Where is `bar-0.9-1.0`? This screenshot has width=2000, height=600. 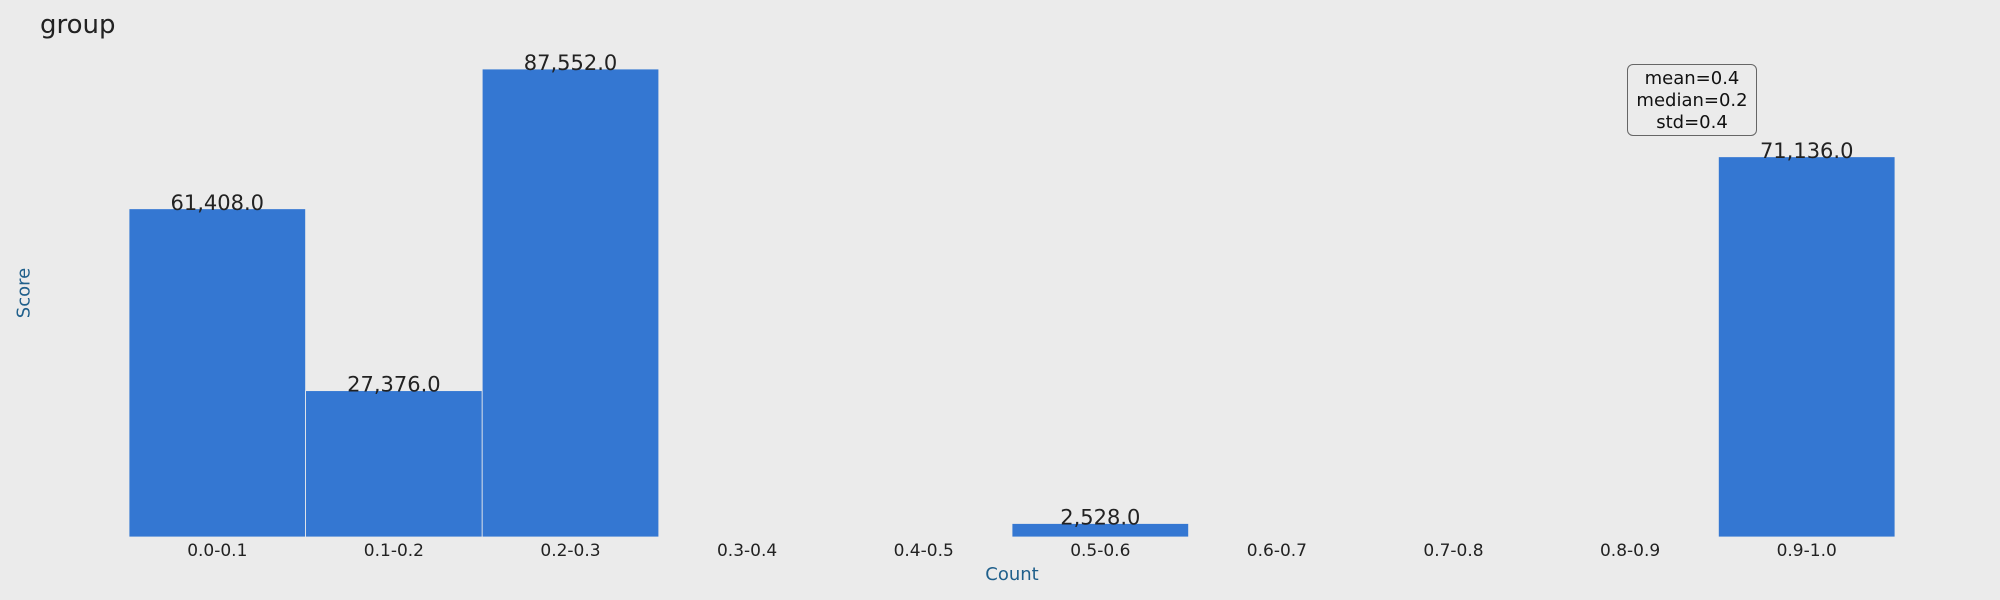
bar-0.9-1.0 is located at coordinates (1807, 347).